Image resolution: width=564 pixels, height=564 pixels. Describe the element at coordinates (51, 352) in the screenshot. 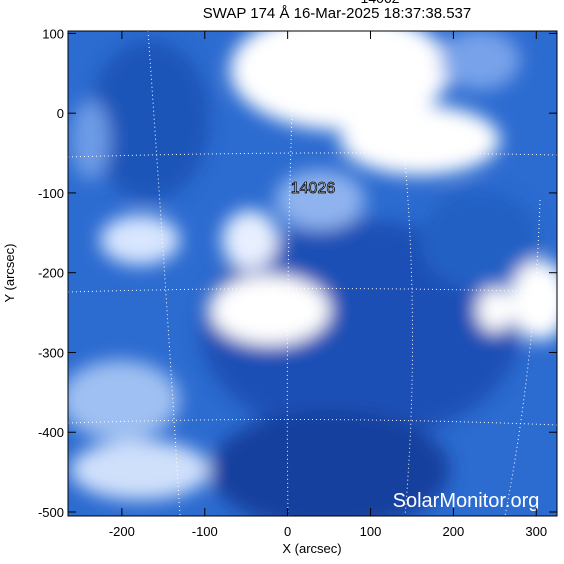

I see `y-tick-label: -300` at that location.